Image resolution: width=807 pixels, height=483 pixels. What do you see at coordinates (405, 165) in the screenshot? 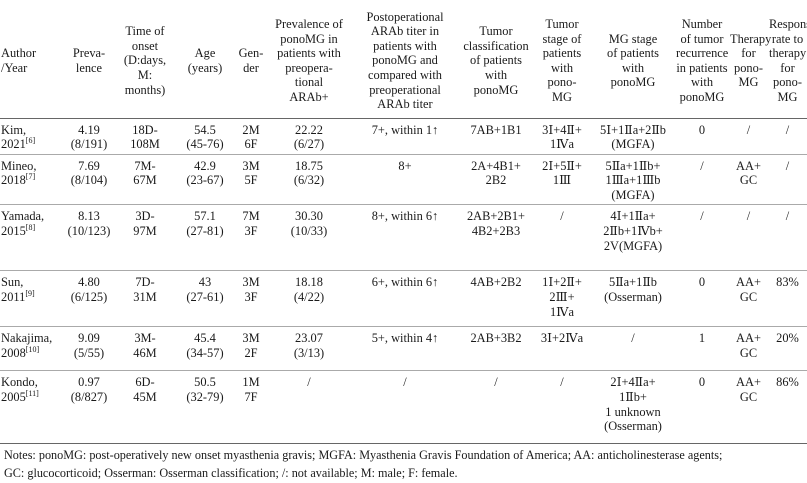
I see `cell-line: 8+` at bounding box center [405, 165].